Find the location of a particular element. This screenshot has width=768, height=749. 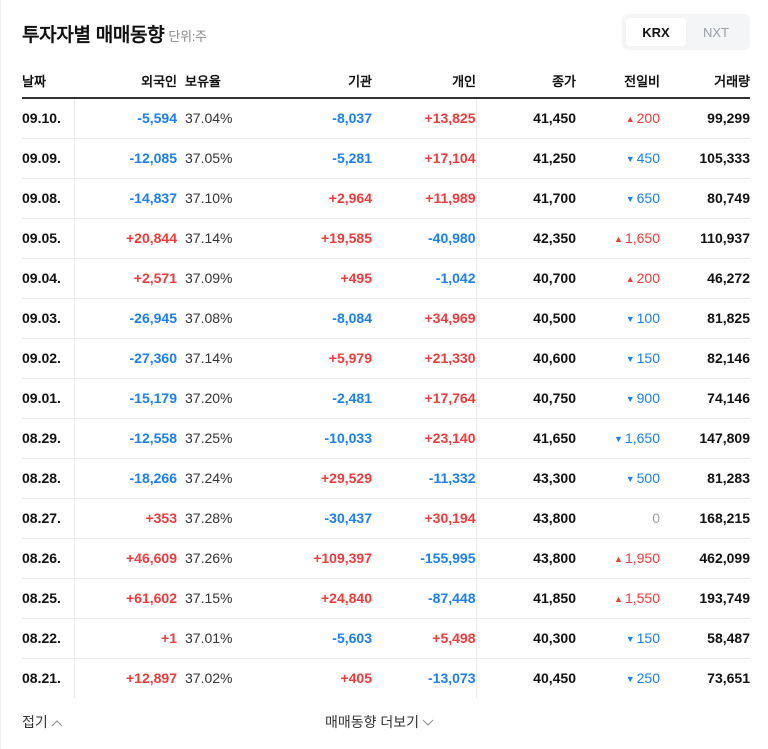

cell-change: ▼ 250 is located at coordinates (618, 678).